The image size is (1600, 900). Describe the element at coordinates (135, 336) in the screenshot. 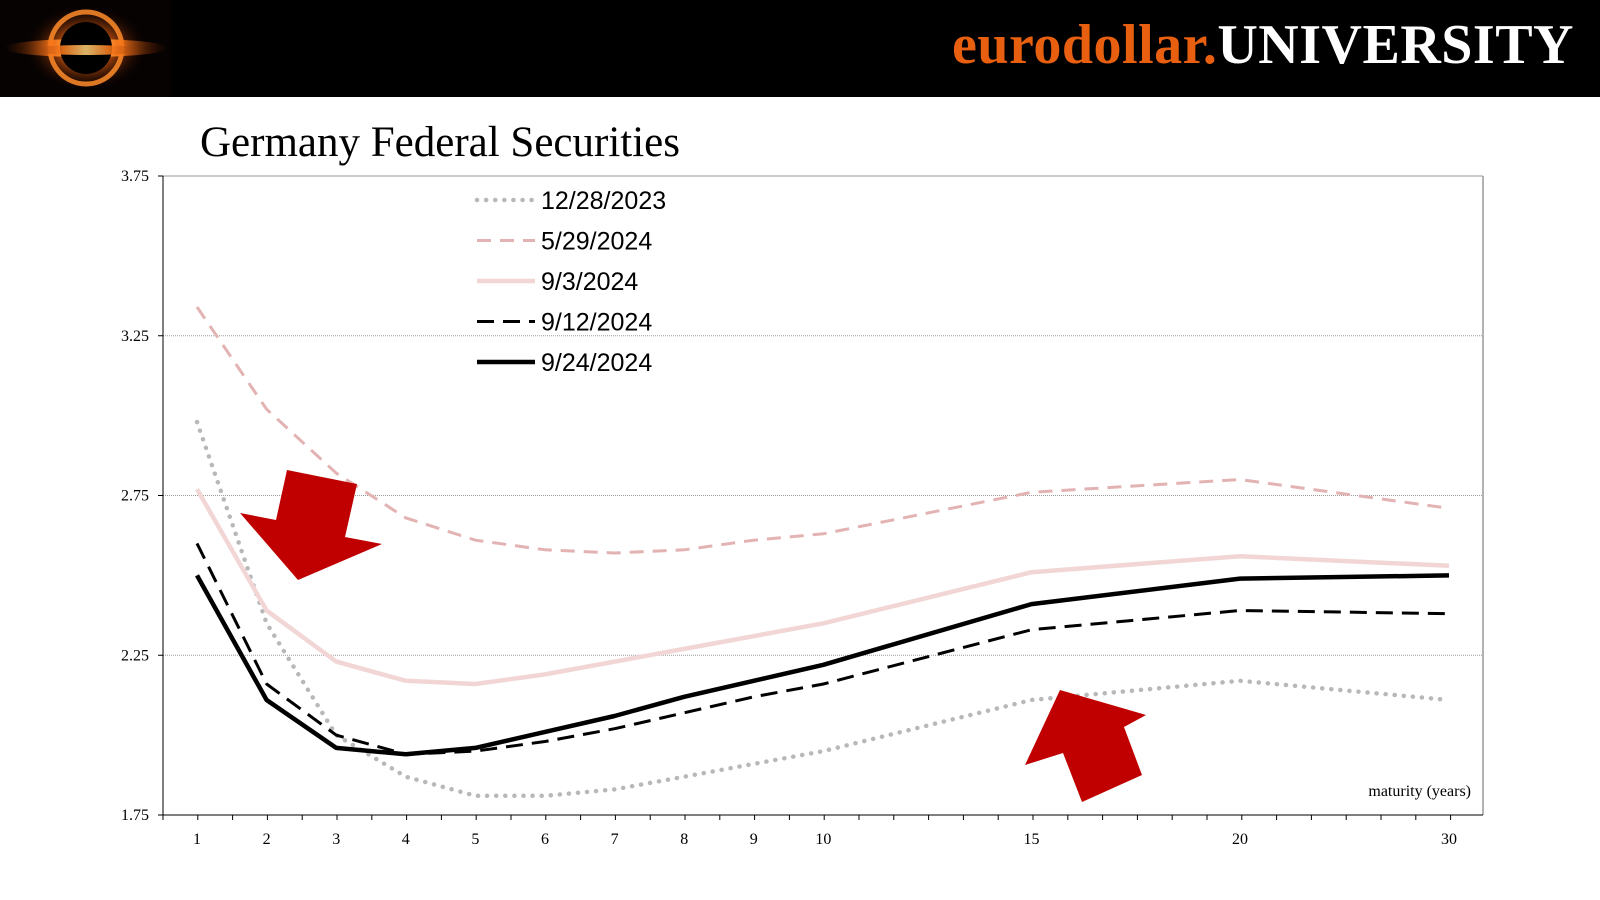

I see `y-tick-label: 3.25` at that location.